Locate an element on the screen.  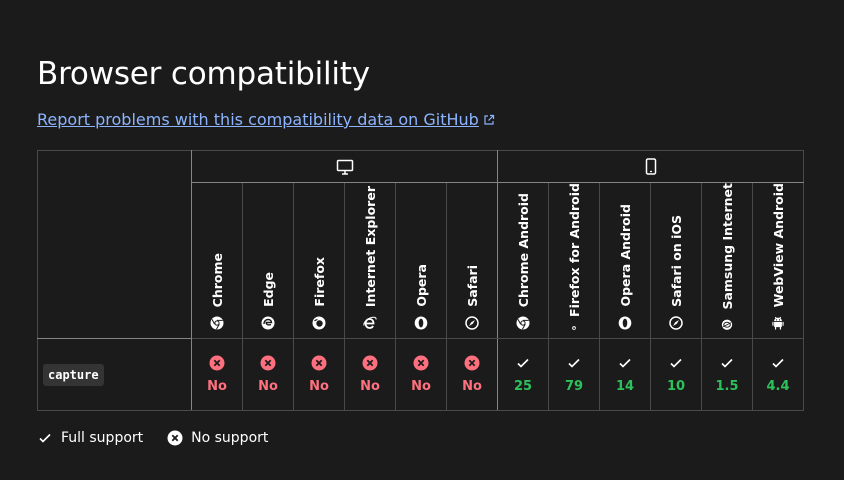
browser-name: Edge is located at coordinates (268, 289).